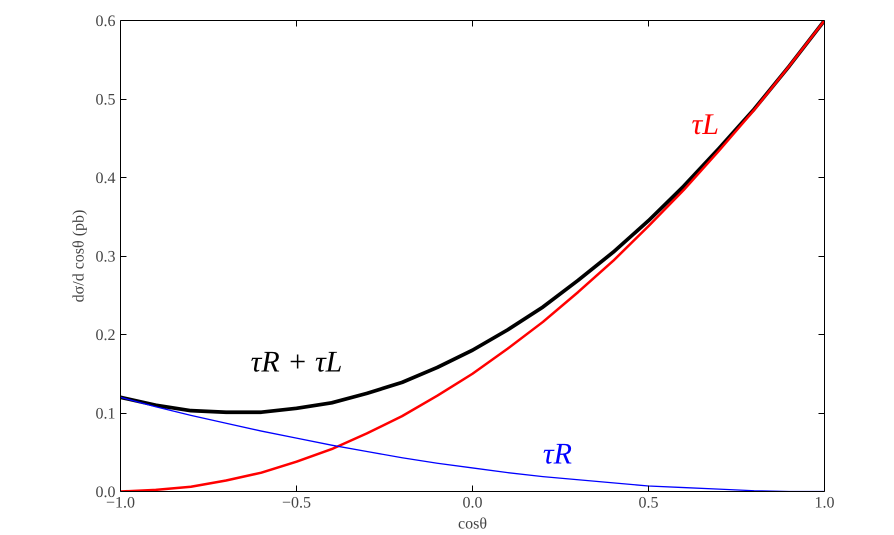 This screenshot has height=535, width=894. I want to click on series-label: τR, so click(557, 454).